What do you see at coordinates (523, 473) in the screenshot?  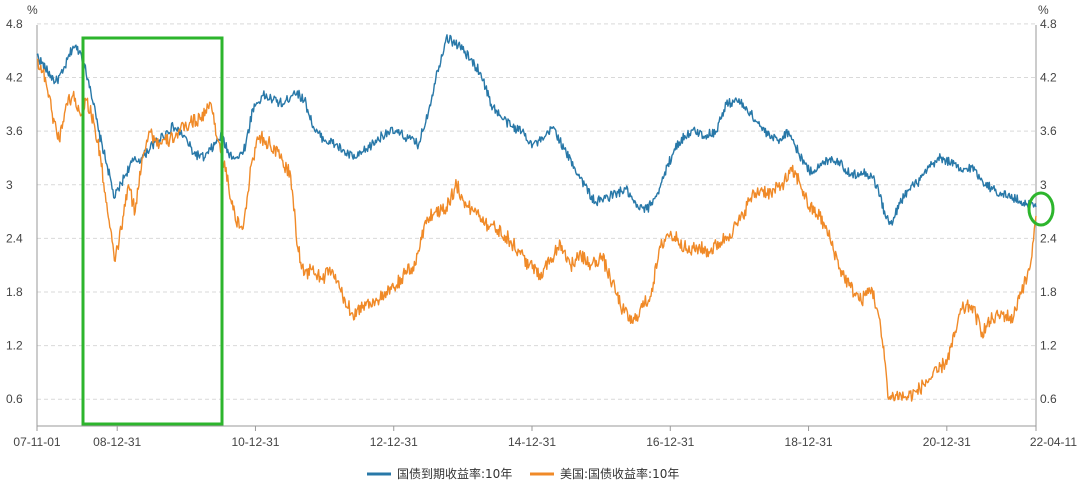 I see `legend: 国债到期收益率:10年 美国:国债收益率:10年` at bounding box center [523, 473].